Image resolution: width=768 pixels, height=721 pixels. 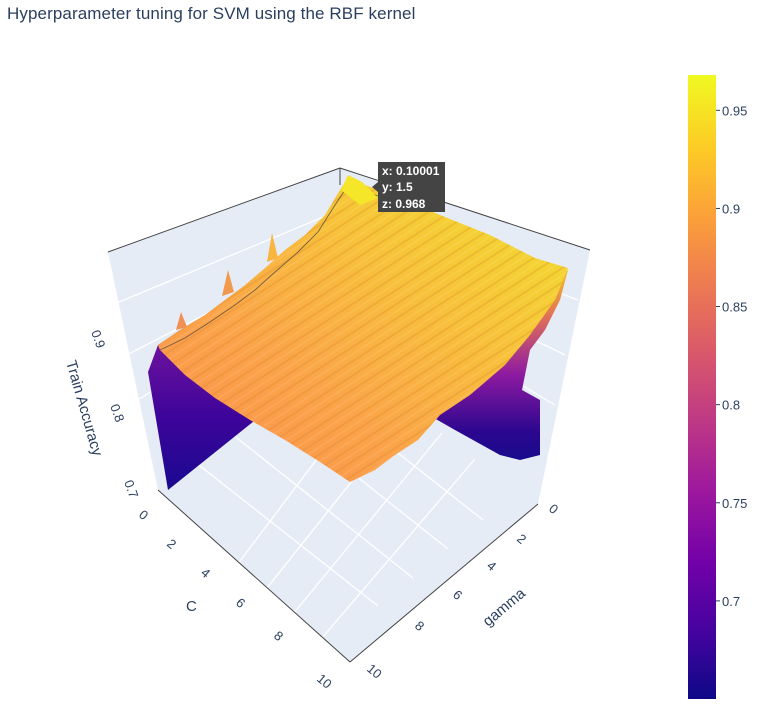 What do you see at coordinates (205, 573) in the screenshot?
I see `c-tick-label: 4` at bounding box center [205, 573].